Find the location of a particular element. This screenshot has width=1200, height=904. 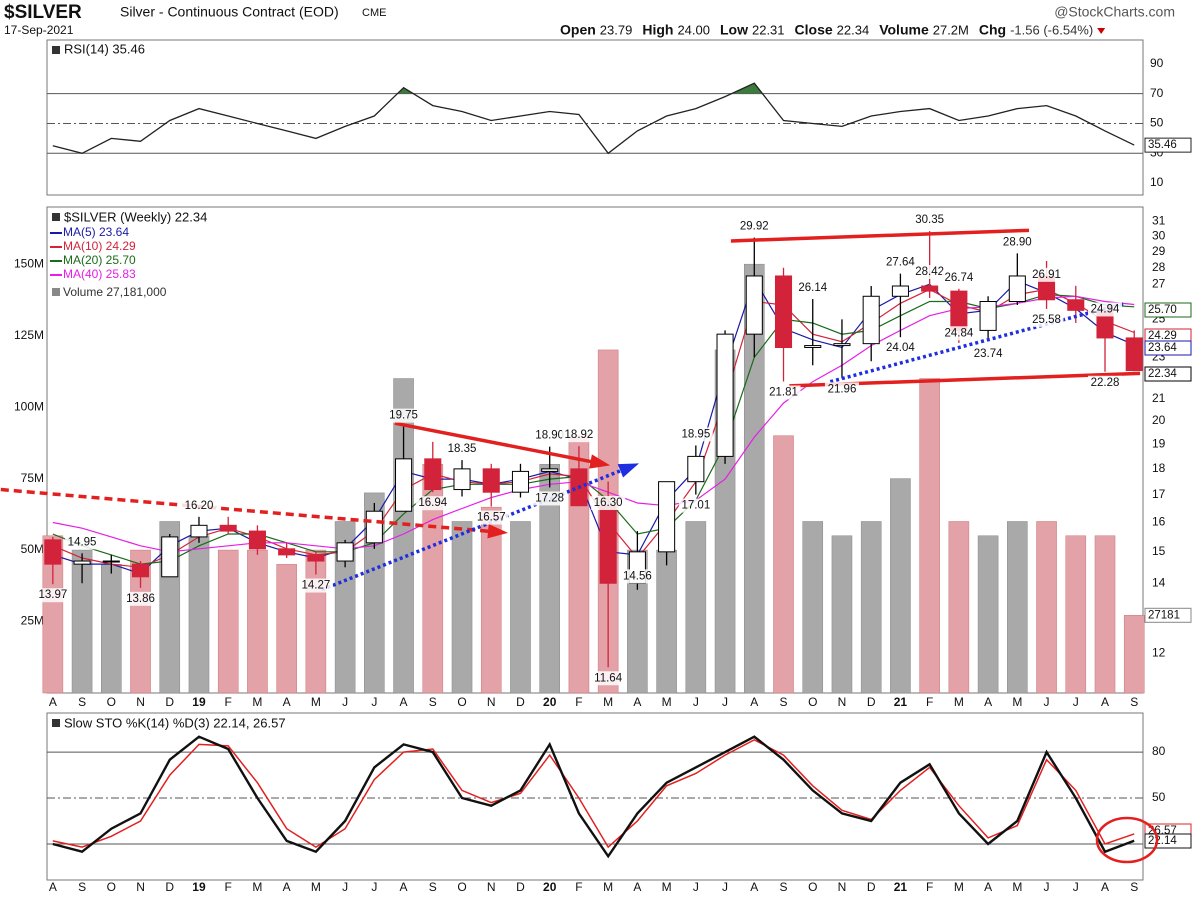

sto-line is located at coordinates (593, 797).